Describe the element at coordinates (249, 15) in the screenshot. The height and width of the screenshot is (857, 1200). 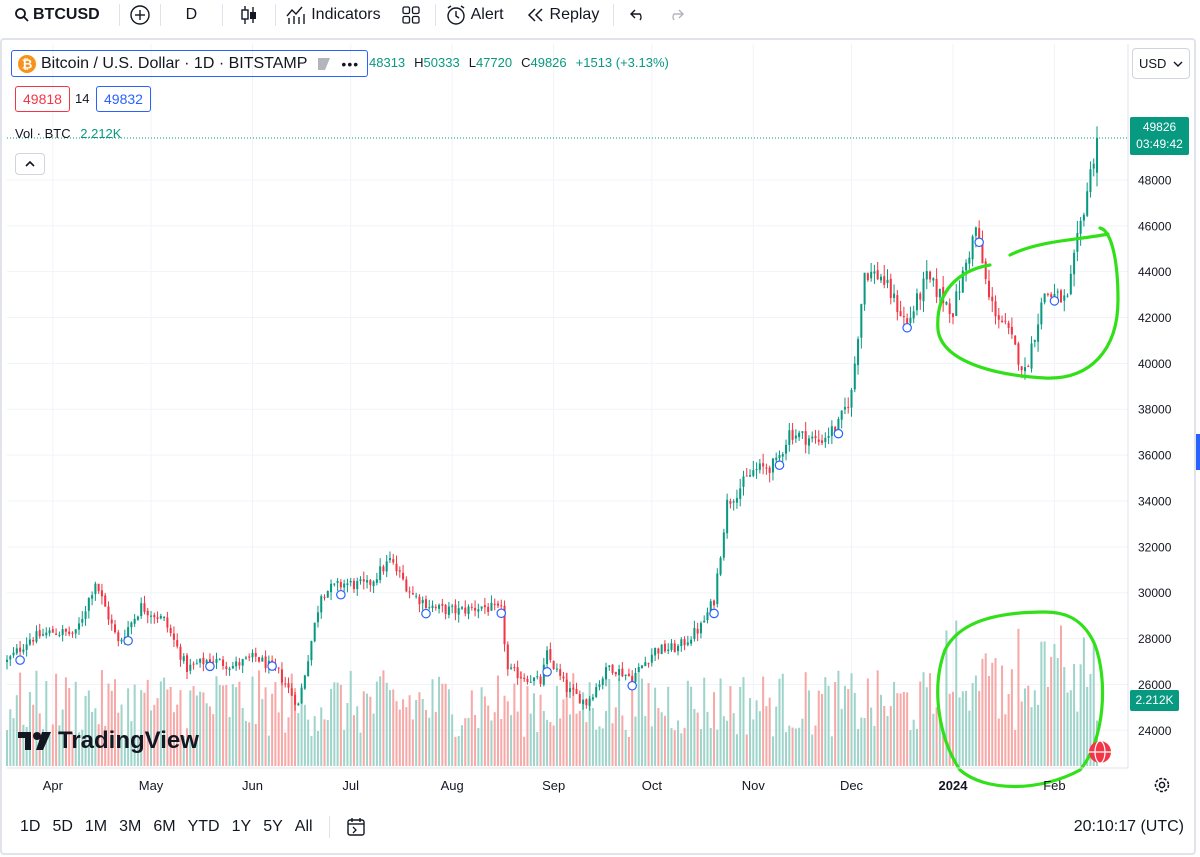
I see `chart-type-button` at that location.